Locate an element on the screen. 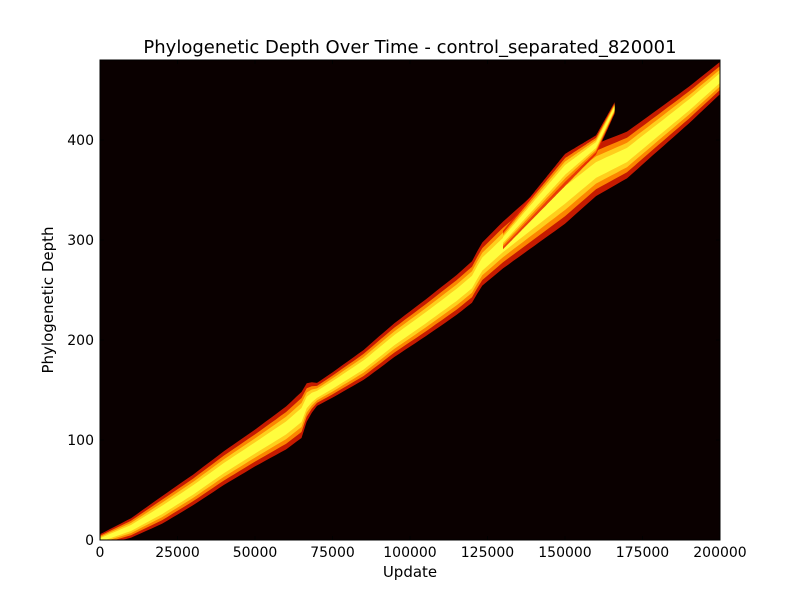  x-tick-label: 200000 is located at coordinates (719, 553).